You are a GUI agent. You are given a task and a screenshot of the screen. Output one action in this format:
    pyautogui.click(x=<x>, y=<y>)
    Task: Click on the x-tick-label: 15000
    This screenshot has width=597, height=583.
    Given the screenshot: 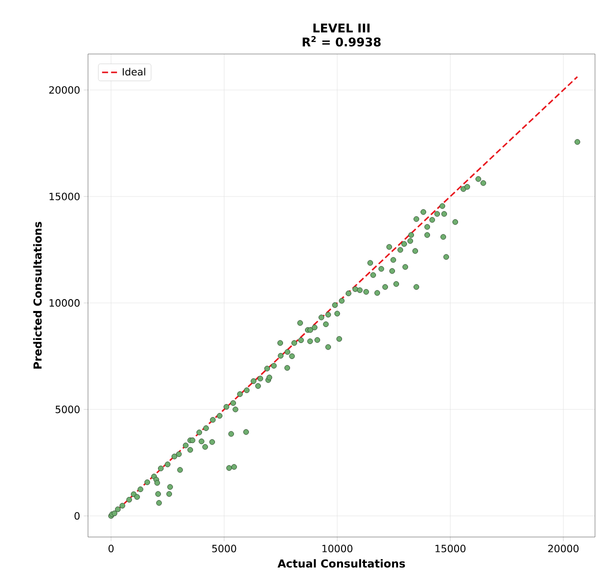 What is the action you would take?
    pyautogui.click(x=451, y=548)
    